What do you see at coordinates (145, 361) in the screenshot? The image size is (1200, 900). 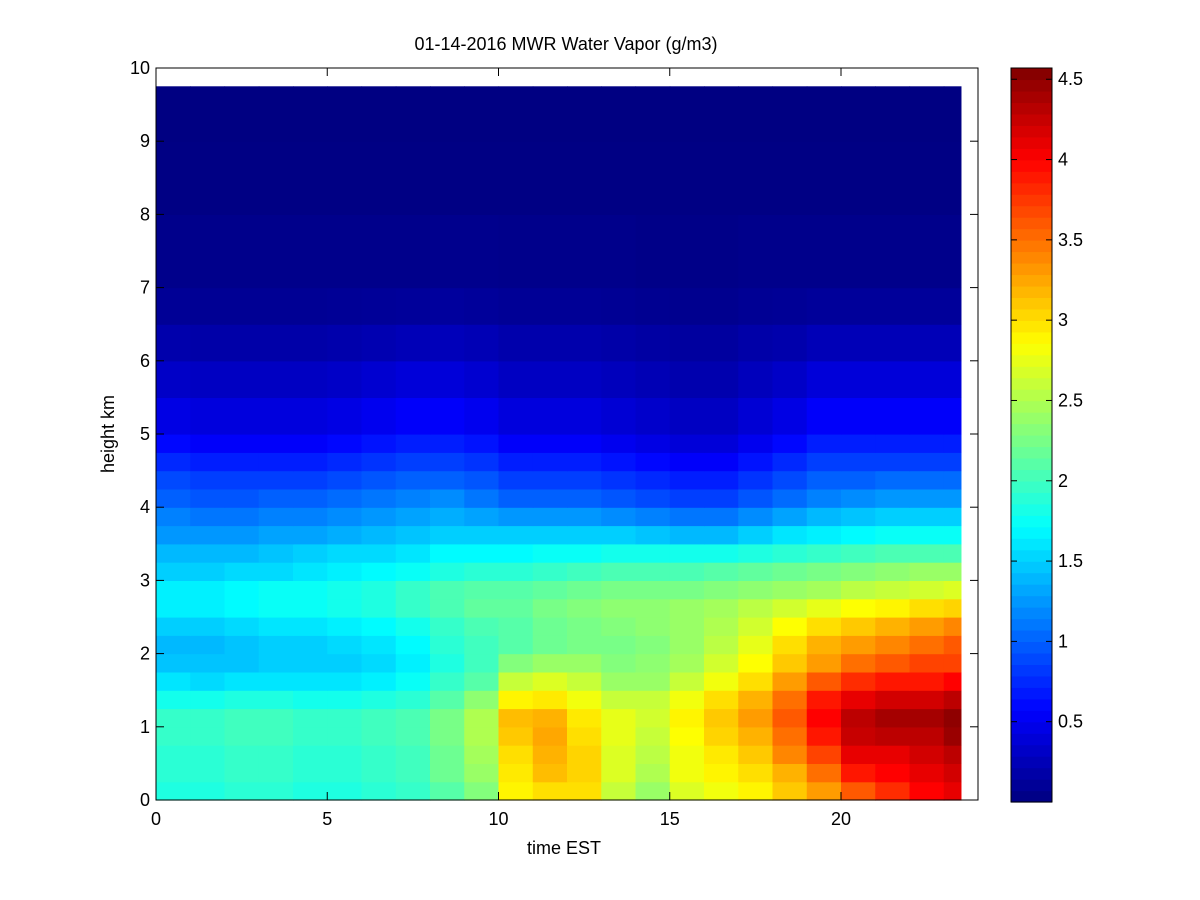 I see `y-tick-label: 6` at bounding box center [145, 361].